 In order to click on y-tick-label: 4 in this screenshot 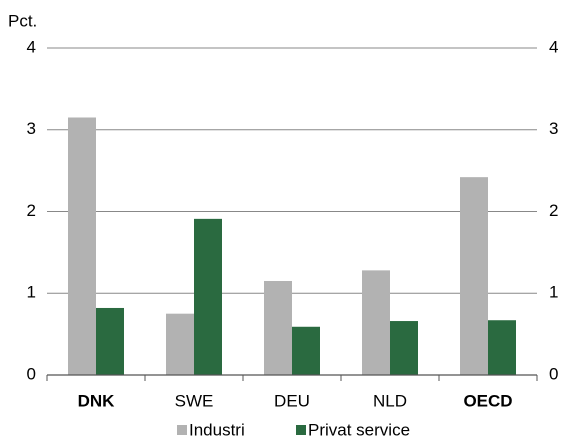, I will do `click(31, 46)`.